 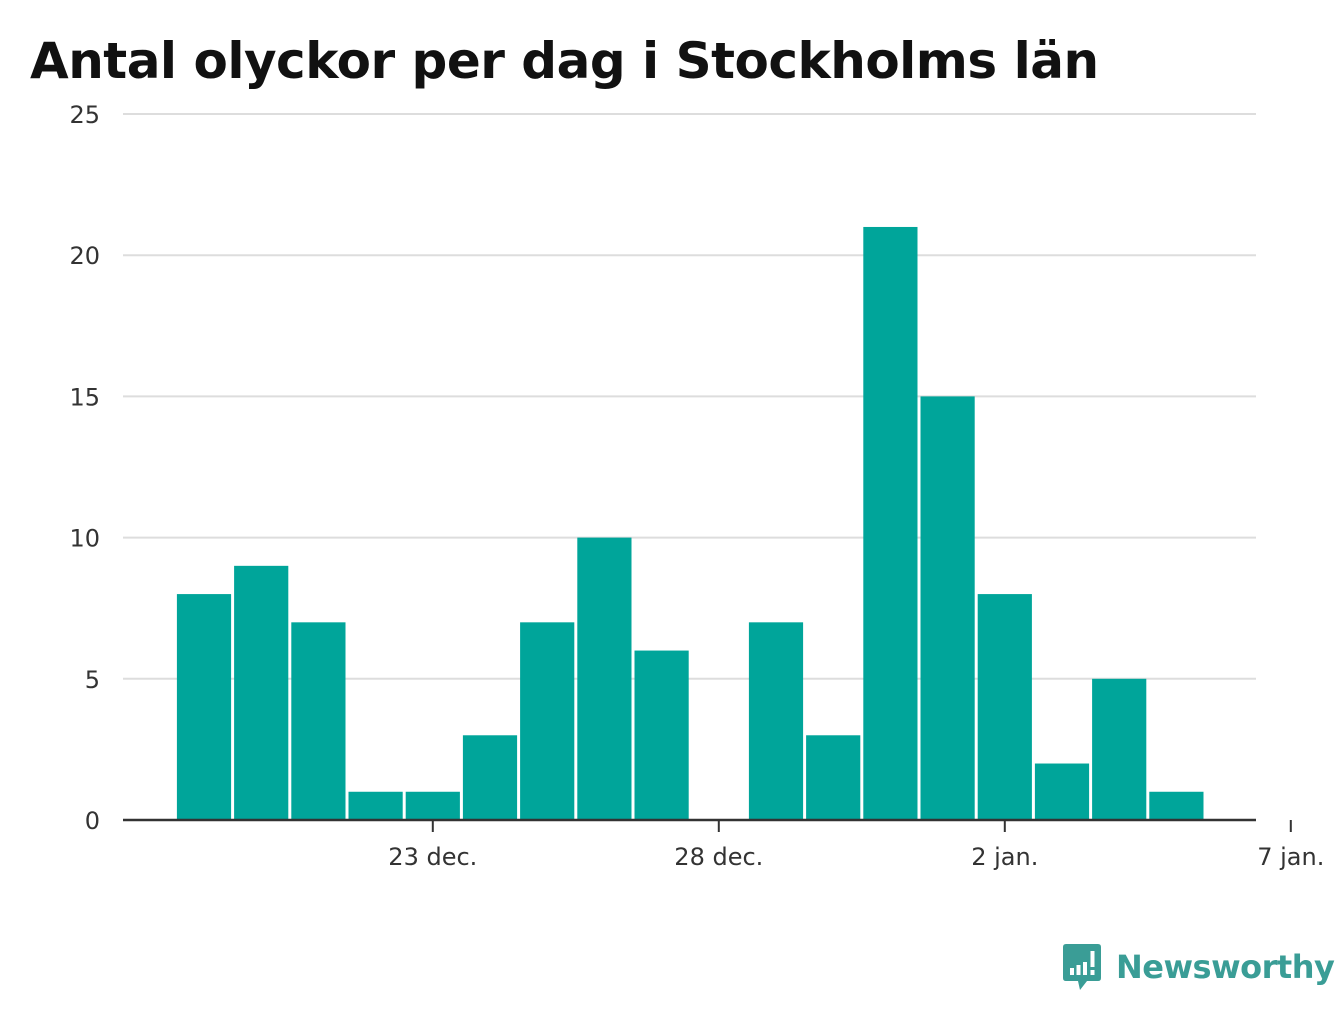 I want to click on x-tick-label: 23 dec., so click(x=432, y=857).